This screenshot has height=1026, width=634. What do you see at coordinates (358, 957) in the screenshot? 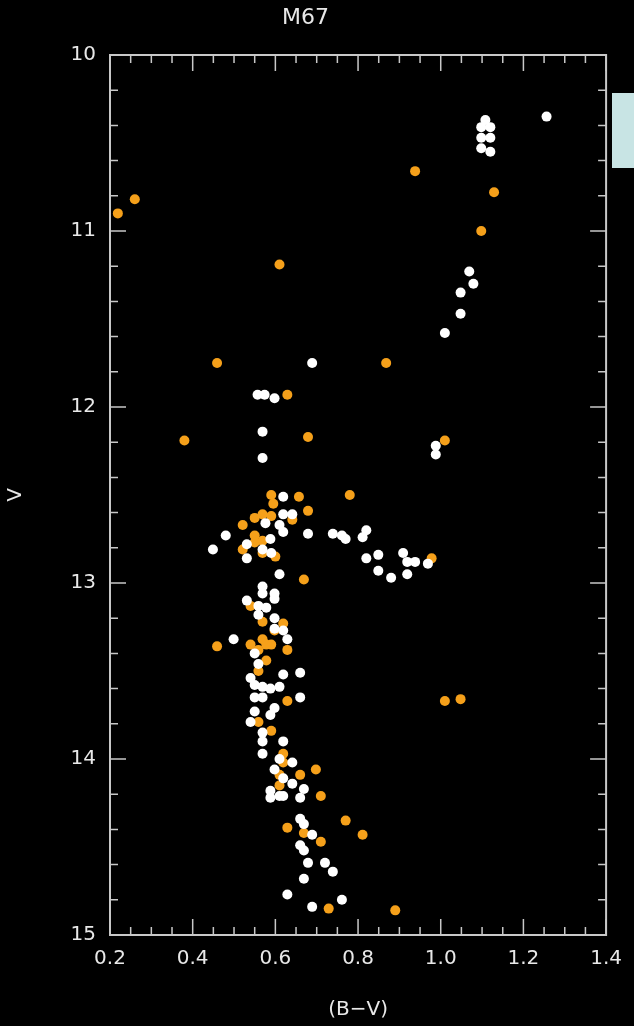
I see `x-tick-label: 0.8` at bounding box center [358, 957].